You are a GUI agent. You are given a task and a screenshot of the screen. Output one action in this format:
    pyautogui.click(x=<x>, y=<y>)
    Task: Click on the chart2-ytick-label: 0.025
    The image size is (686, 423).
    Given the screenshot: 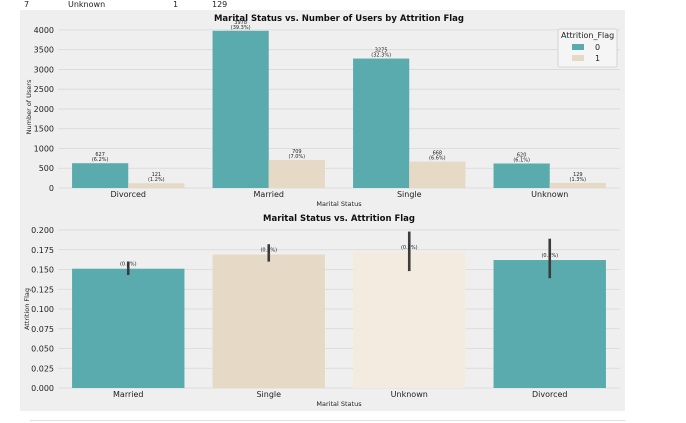 What is the action you would take?
    pyautogui.click(x=42, y=368)
    